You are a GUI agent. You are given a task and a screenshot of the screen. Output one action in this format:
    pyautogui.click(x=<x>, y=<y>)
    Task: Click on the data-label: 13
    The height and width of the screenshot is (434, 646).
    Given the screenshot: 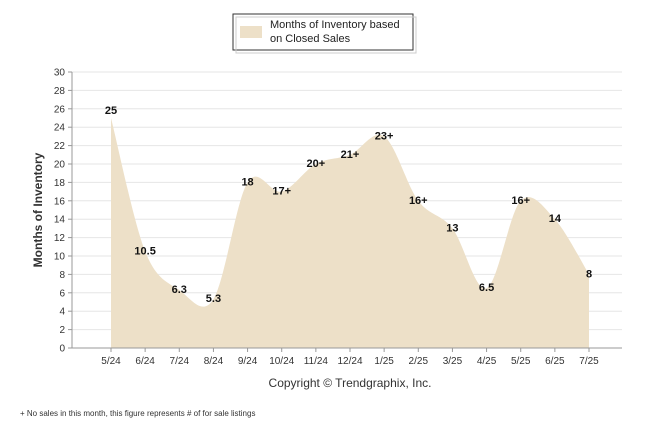 What is the action you would take?
    pyautogui.click(x=452, y=228)
    